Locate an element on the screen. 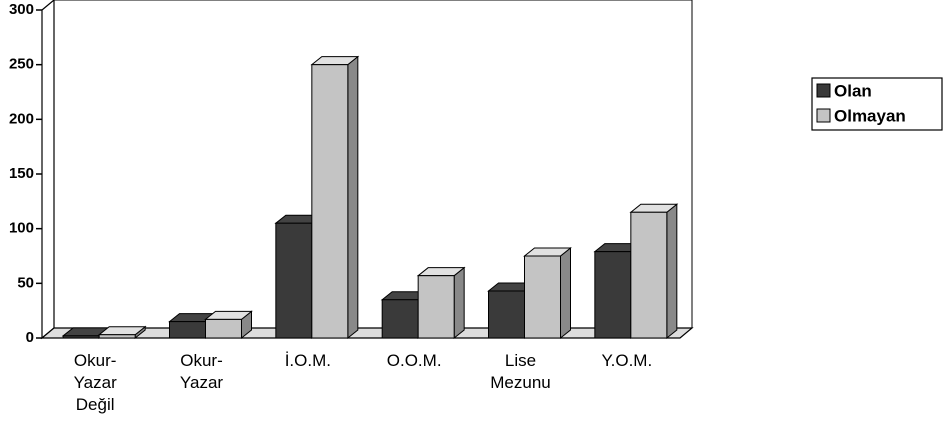 The width and height of the screenshot is (948, 443). y-tick-label: 200 is located at coordinates (21, 118).